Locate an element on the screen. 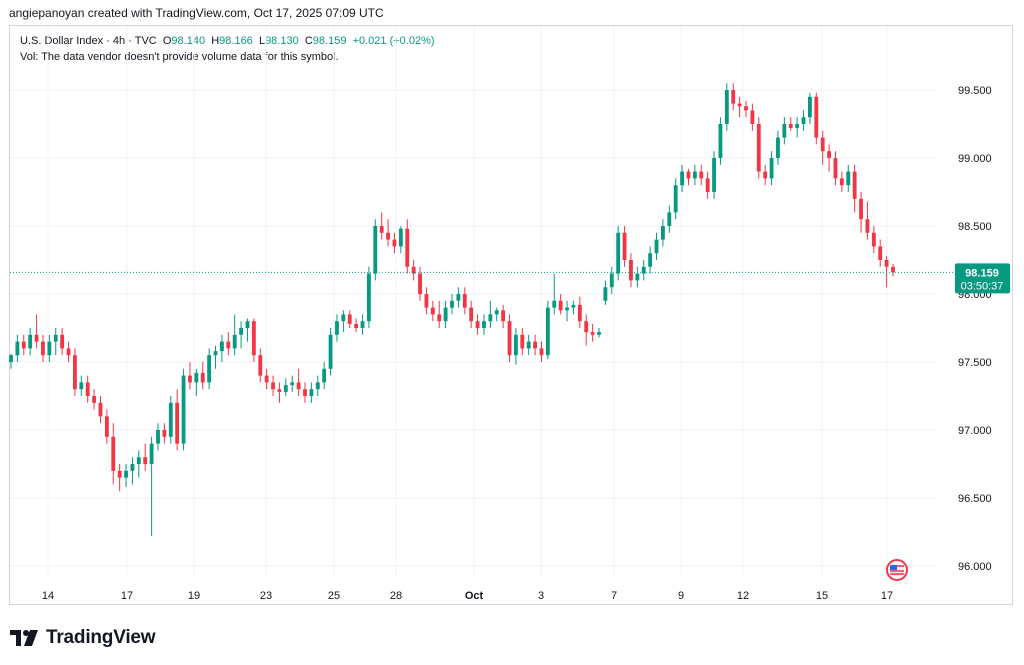 The width and height of the screenshot is (1024, 665). footer-logo: TradingView is located at coordinates (83, 638).